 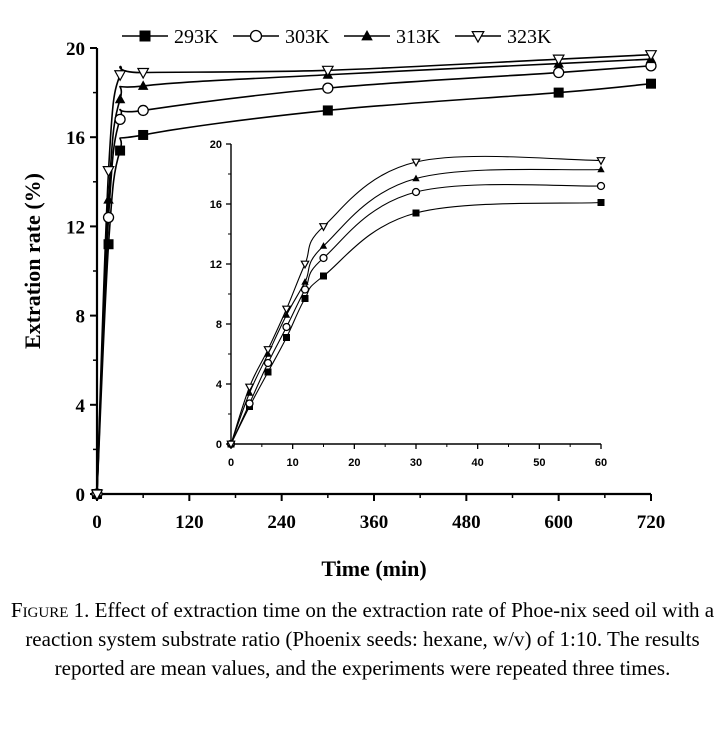 What do you see at coordinates (256, 36) in the screenshot?
I see `legend-marker-303K` at bounding box center [256, 36].